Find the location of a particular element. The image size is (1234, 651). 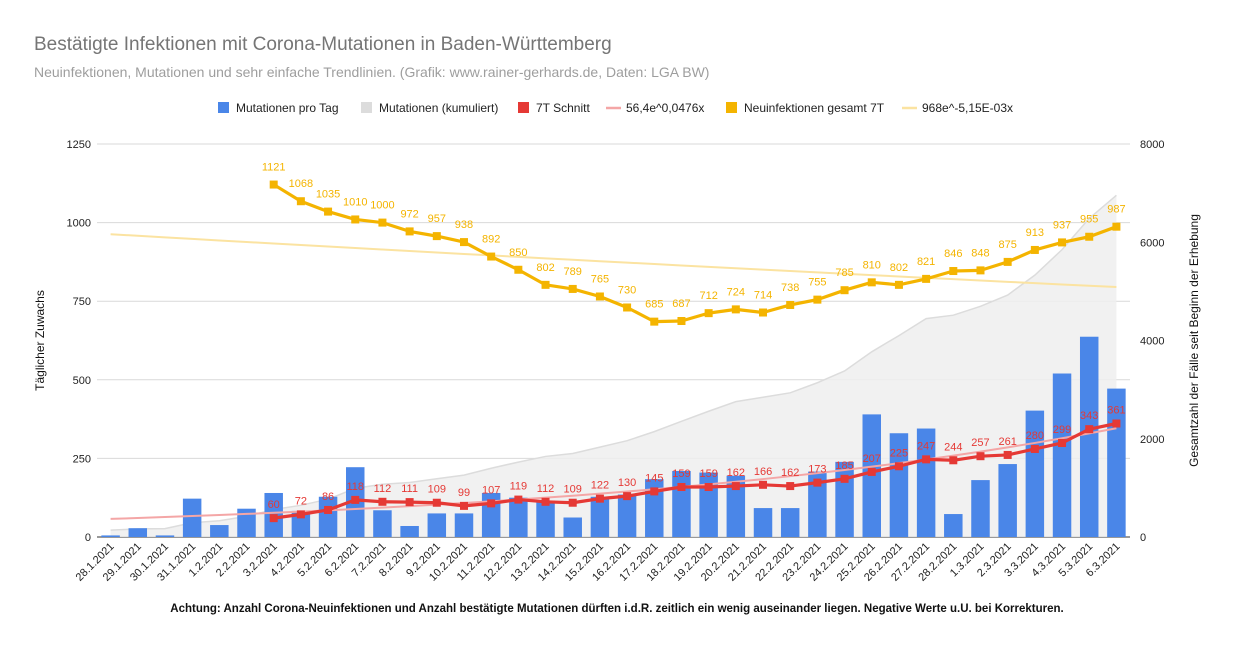

y-left-axis-title: Täglicher Zuwachs is located at coordinates (40, 340).